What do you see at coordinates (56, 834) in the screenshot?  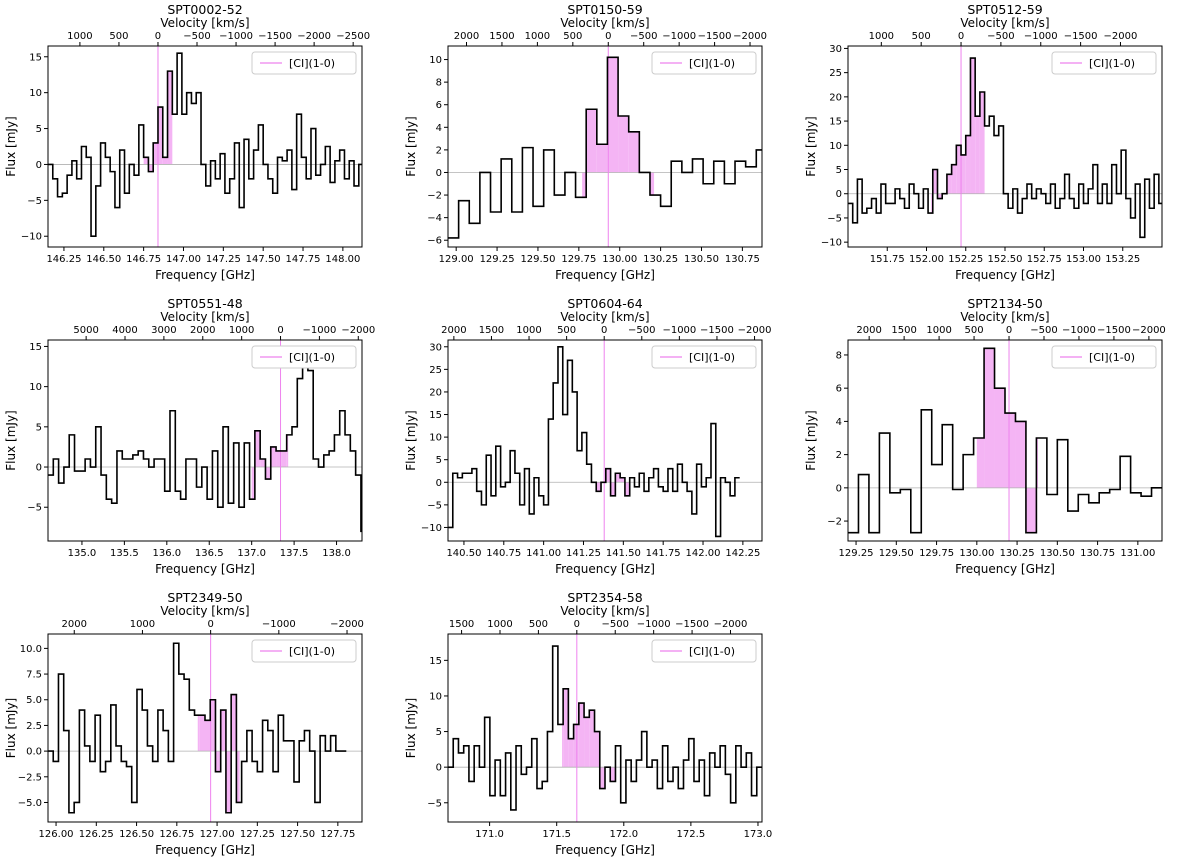 I see `x-tick-label: 126.00` at bounding box center [56, 834].